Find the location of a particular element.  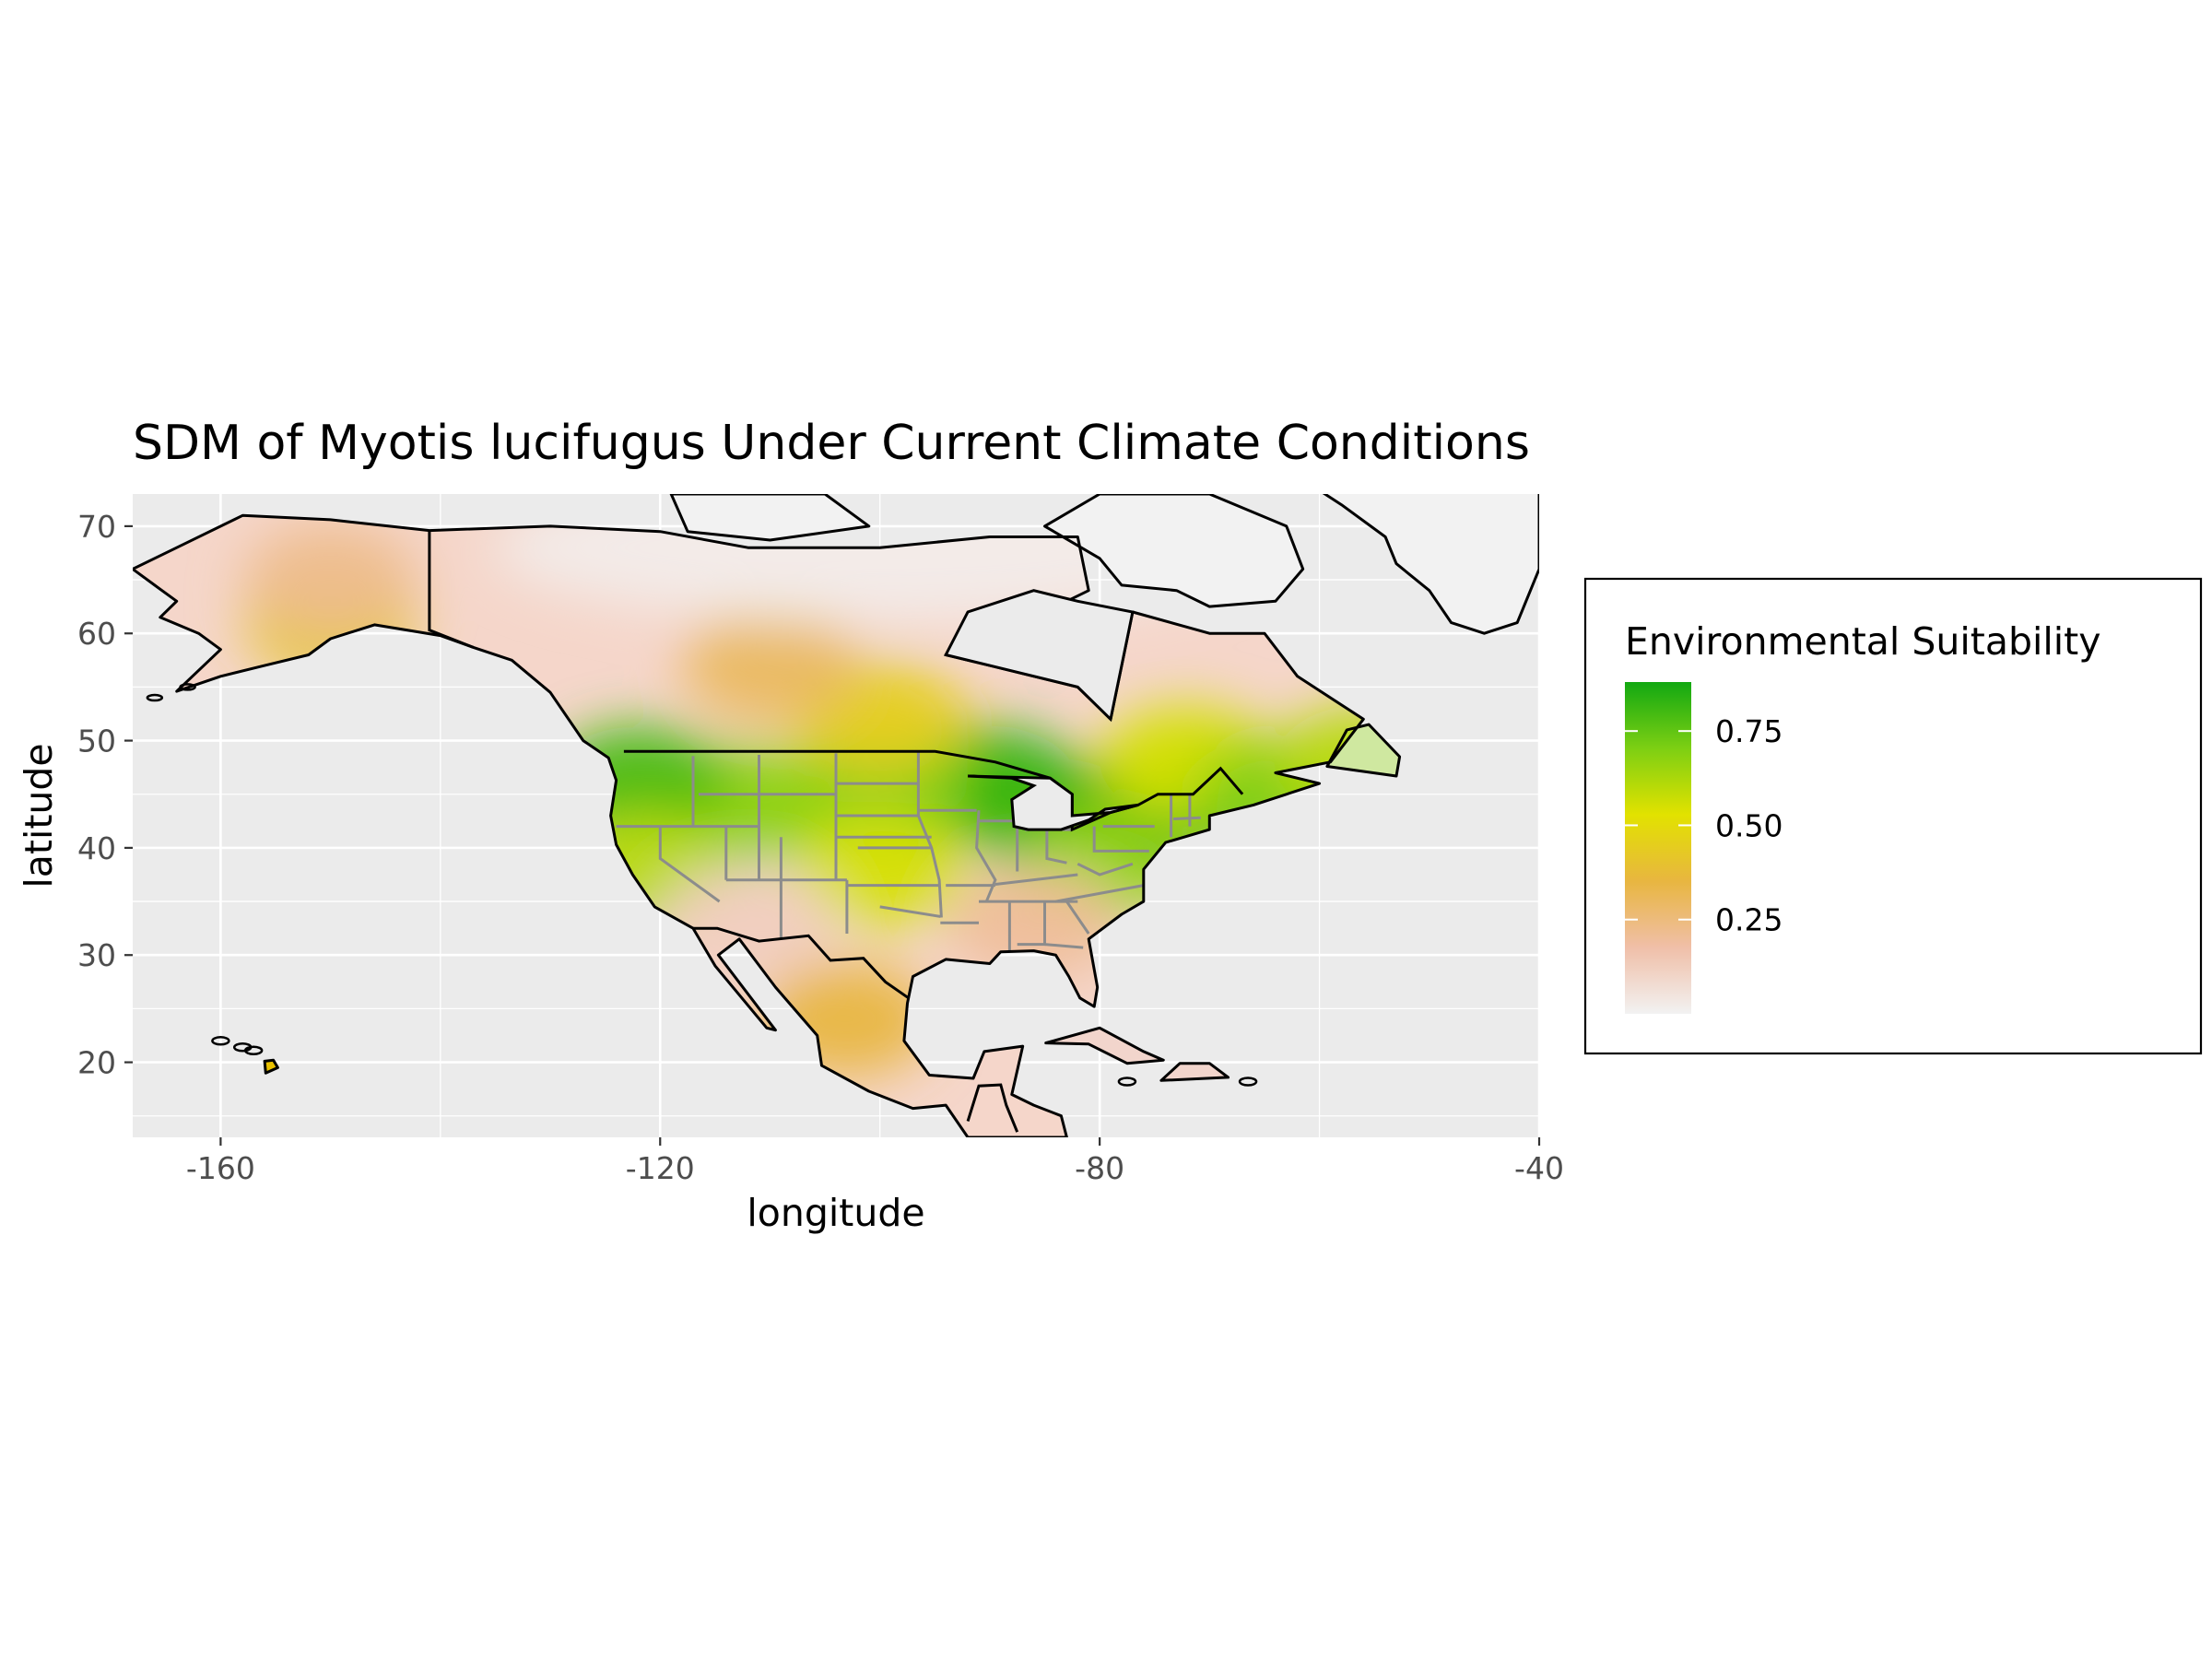

legend-title: Environmental Suitability is located at coordinates (1862, 641).